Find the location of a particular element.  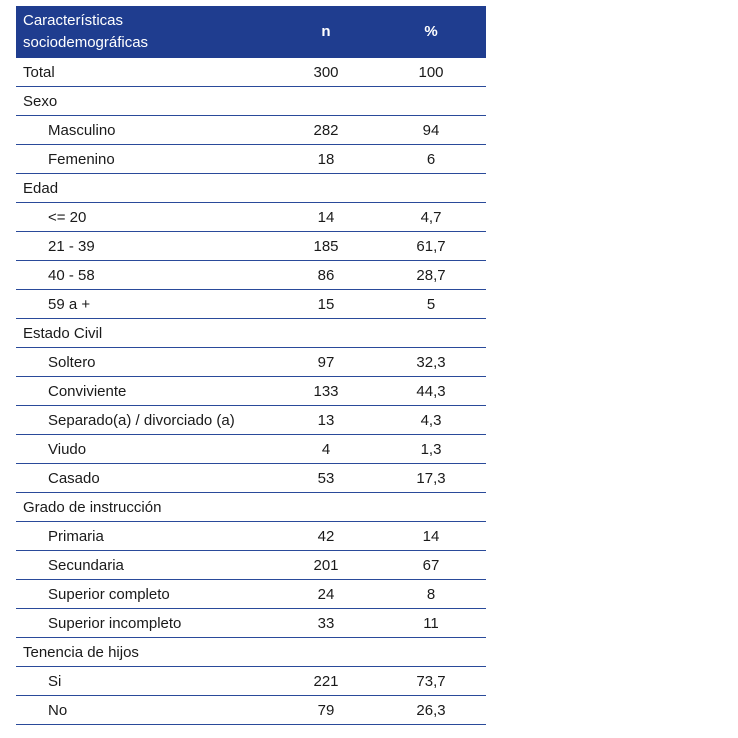

row-label: Si is located at coordinates (55, 681).